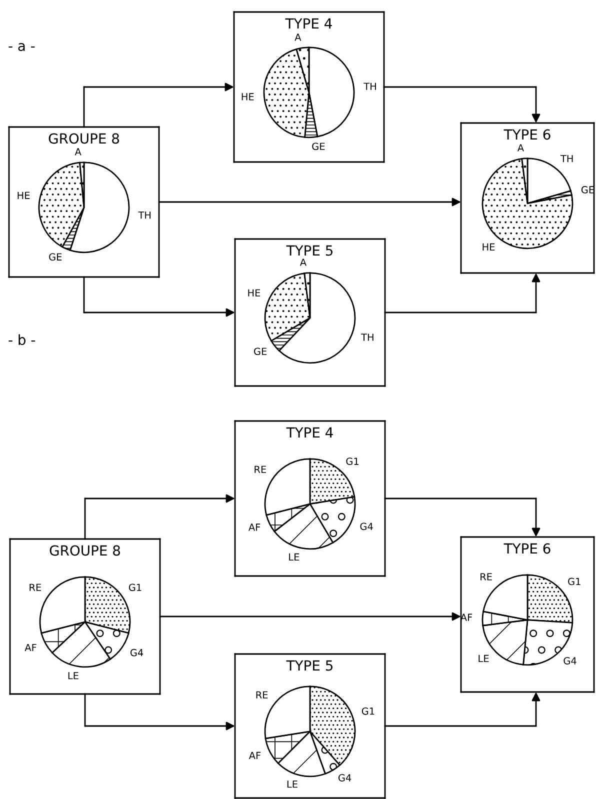  I want to click on text: - a -, so click(21, 47).